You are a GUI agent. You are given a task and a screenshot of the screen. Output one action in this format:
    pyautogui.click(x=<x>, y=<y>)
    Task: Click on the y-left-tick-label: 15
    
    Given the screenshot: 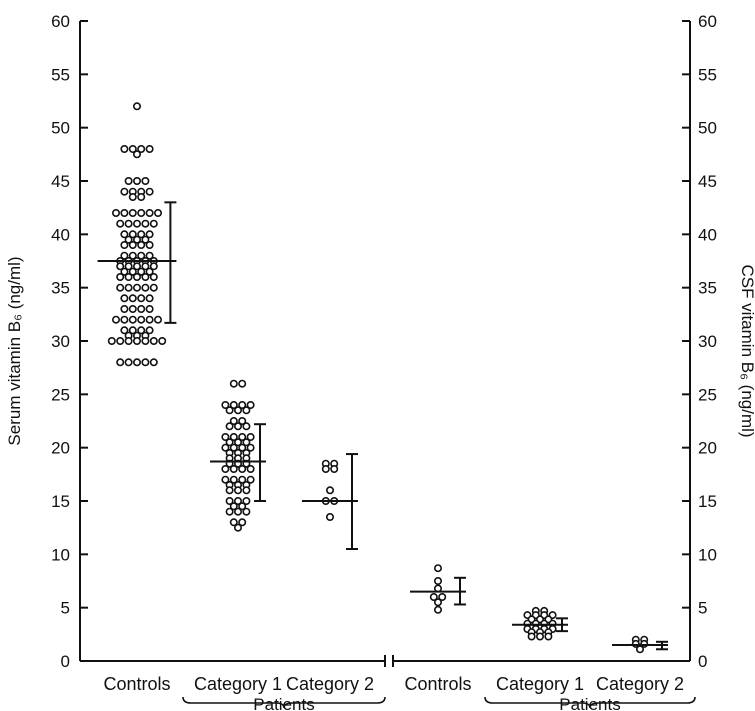 What is the action you would take?
    pyautogui.click(x=60, y=501)
    